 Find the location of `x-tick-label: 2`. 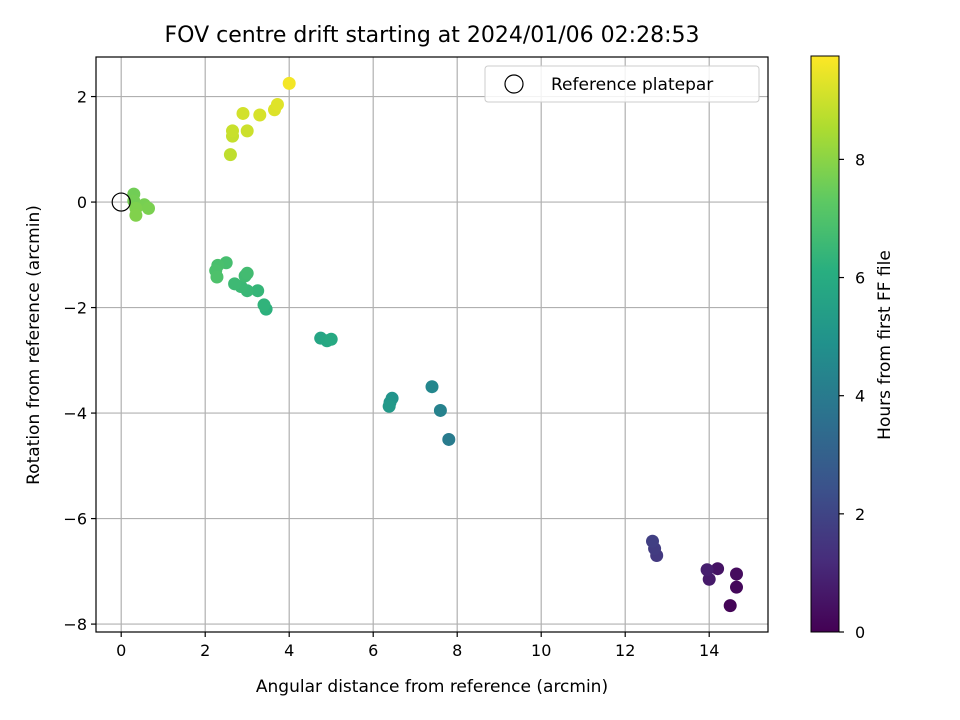

x-tick-label: 2 is located at coordinates (205, 650).